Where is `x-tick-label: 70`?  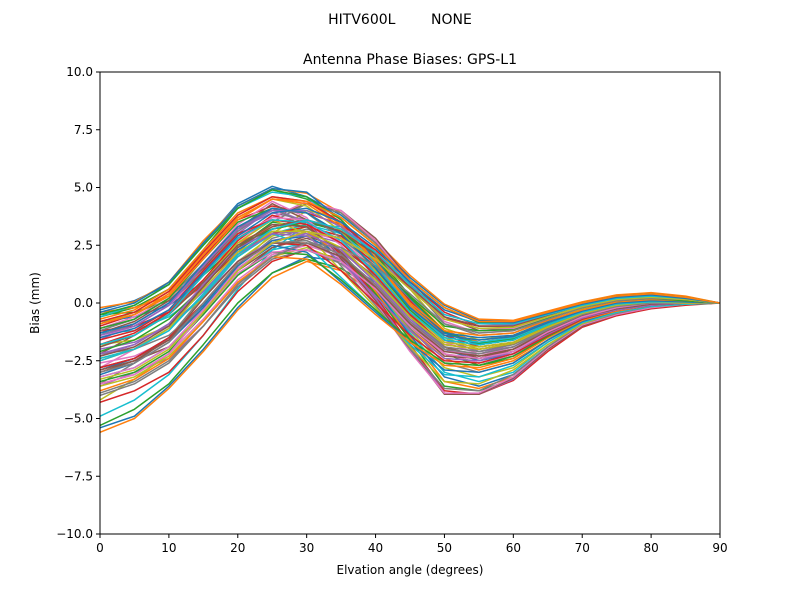 x-tick-label: 70 is located at coordinates (582, 548).